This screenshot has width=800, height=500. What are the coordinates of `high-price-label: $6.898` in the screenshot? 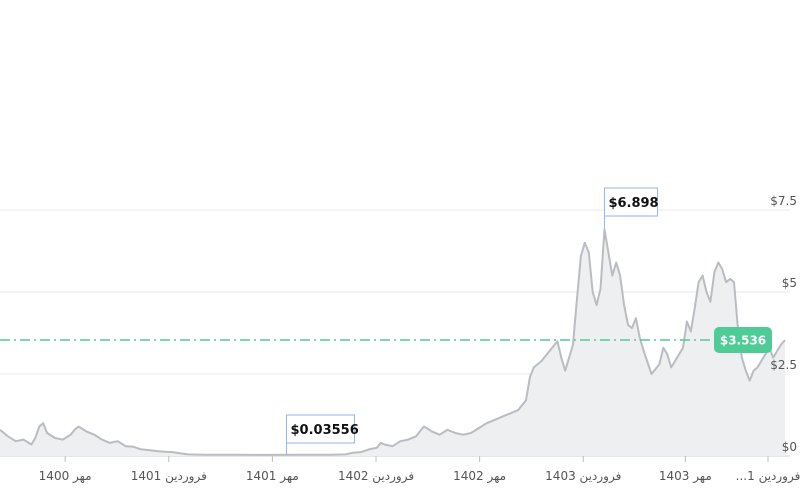 It's located at (633, 203).